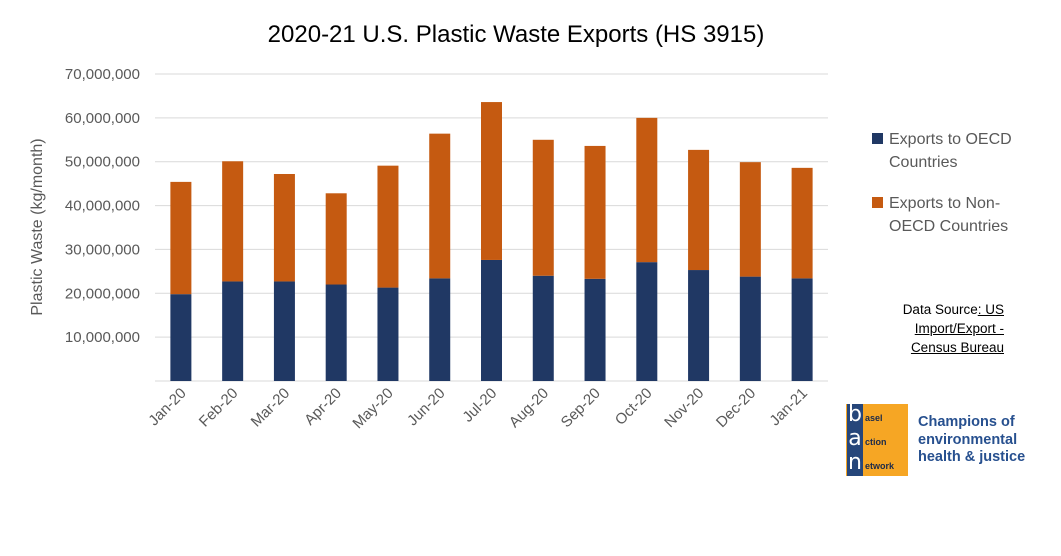 The image size is (1061, 556). I want to click on logo-row-b: b asel, so click(877, 416).